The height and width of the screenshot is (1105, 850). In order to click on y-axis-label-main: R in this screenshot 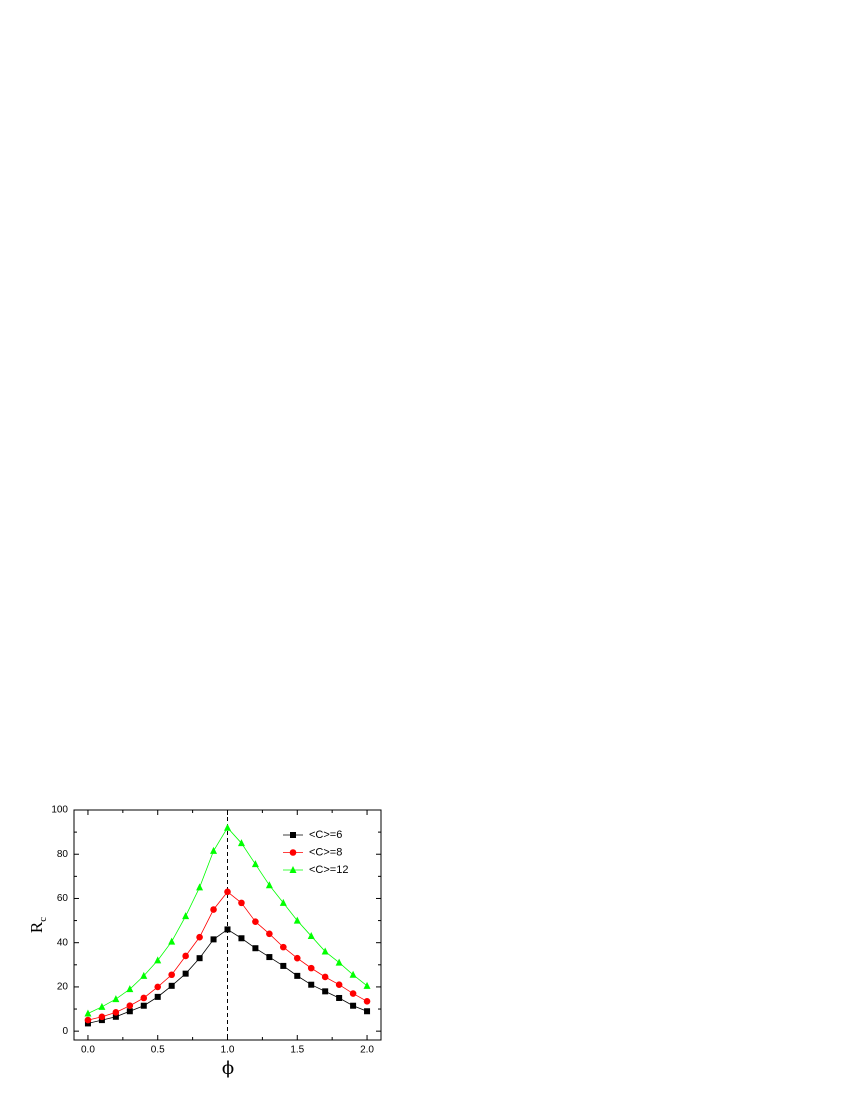, I will do `click(36, 927)`.